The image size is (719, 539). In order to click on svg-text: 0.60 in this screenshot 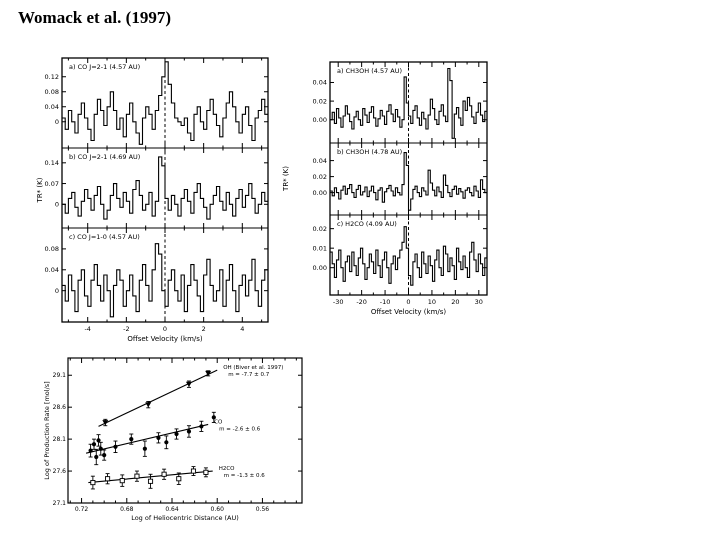, I will do `click(218, 509)`.